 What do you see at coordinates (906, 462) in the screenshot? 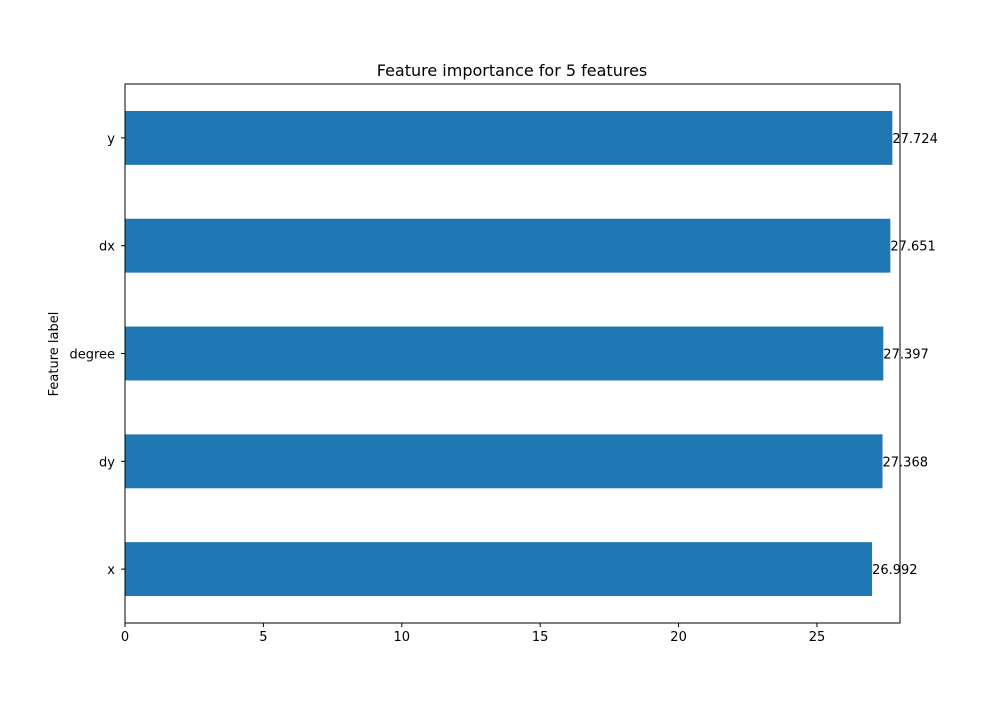
I see `data-label-dy: 27.368` at bounding box center [906, 462].